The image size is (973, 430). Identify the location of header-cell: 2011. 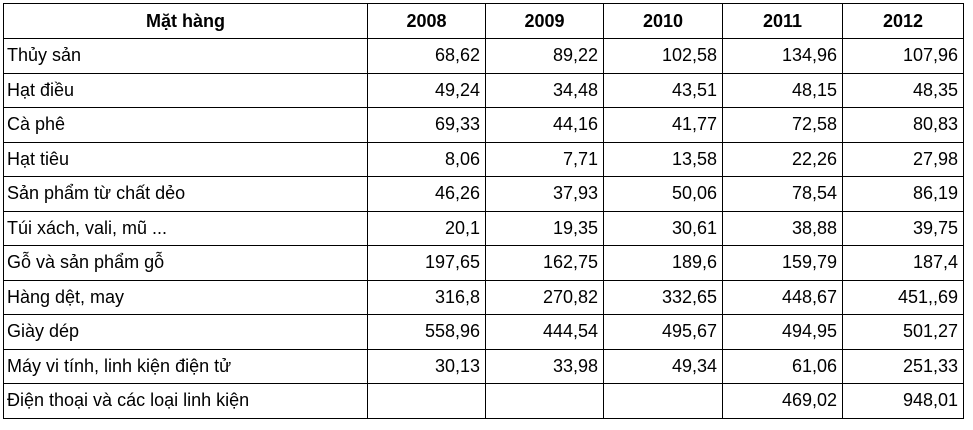
(782, 21).